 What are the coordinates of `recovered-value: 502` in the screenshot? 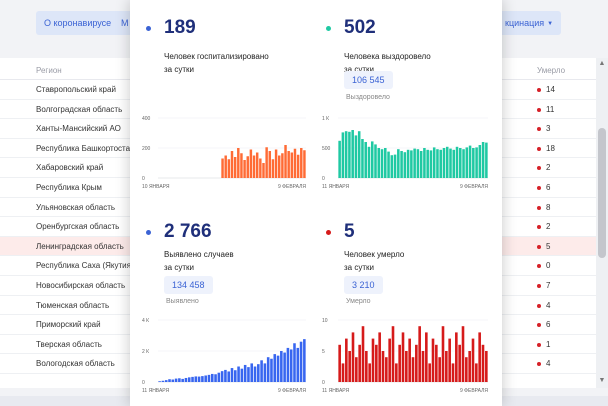 It's located at (360, 27).